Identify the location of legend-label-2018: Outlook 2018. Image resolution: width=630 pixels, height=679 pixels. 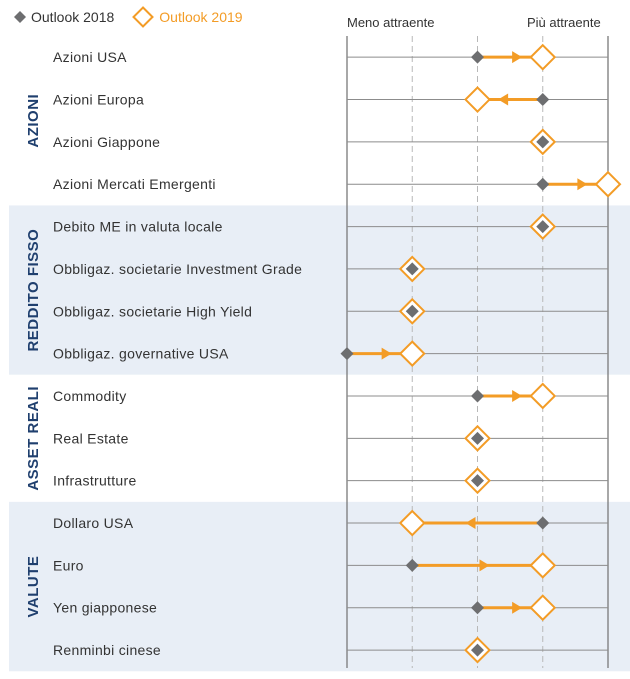
(73, 17).